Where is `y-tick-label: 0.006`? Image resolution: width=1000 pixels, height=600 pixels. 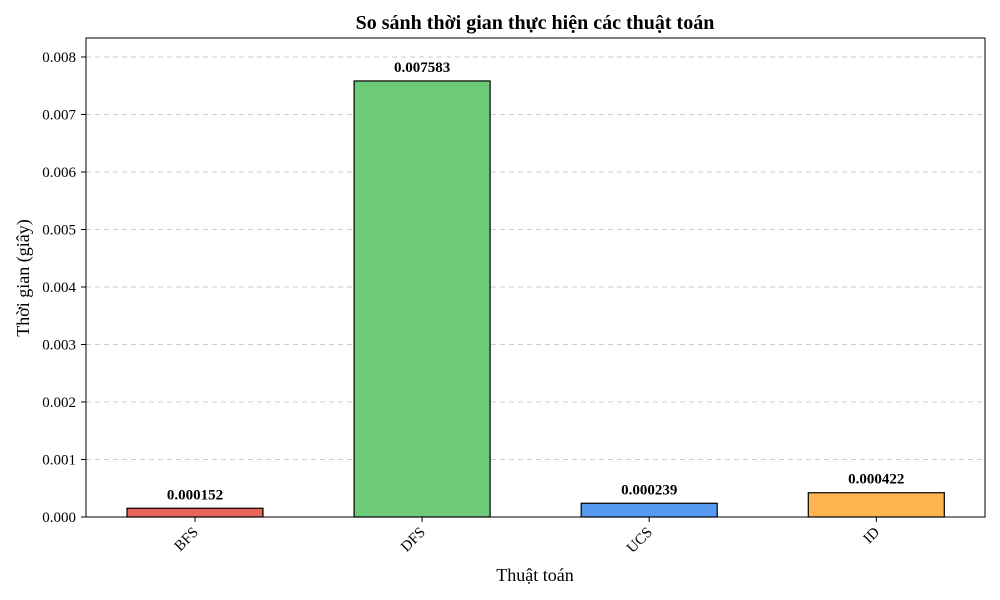
y-tick-label: 0.006 is located at coordinates (59, 173).